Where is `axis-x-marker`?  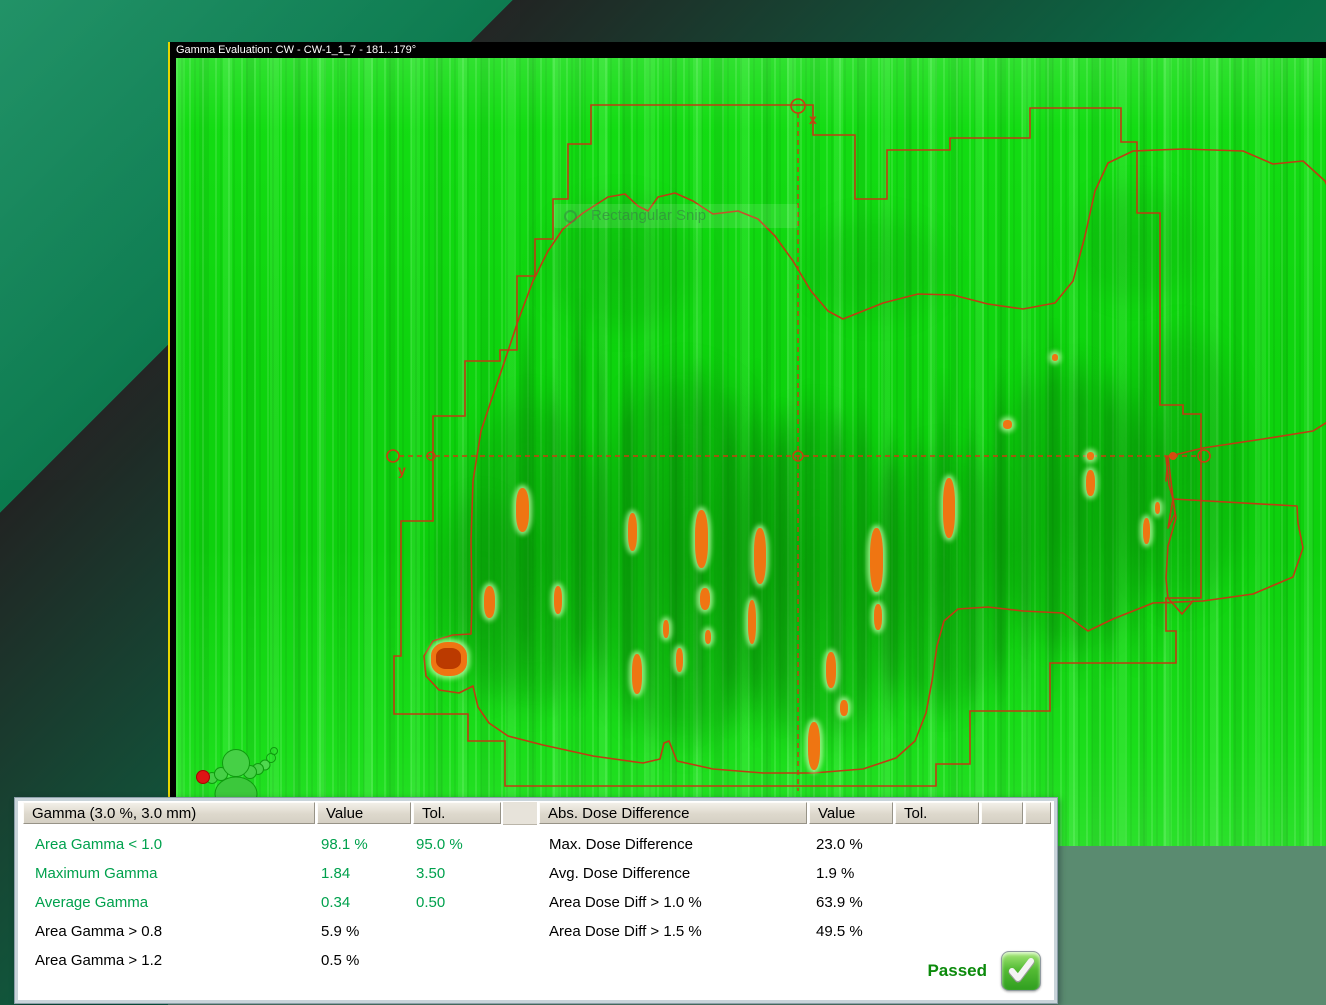
axis-x-marker is located at coordinates (798, 106).